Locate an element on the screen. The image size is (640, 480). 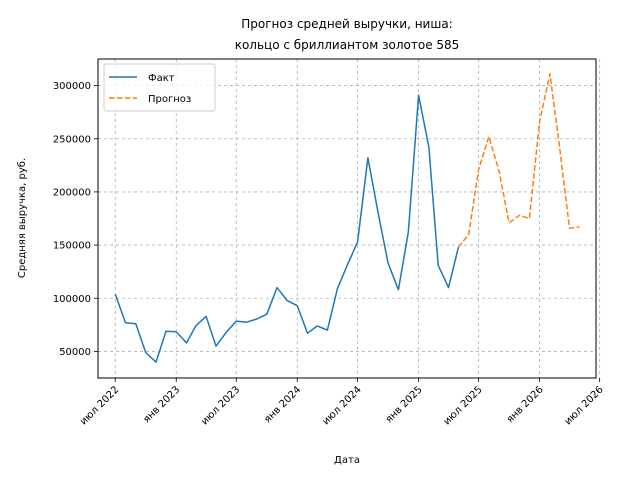
y-tick-label: 50000 is located at coordinates (75, 352).